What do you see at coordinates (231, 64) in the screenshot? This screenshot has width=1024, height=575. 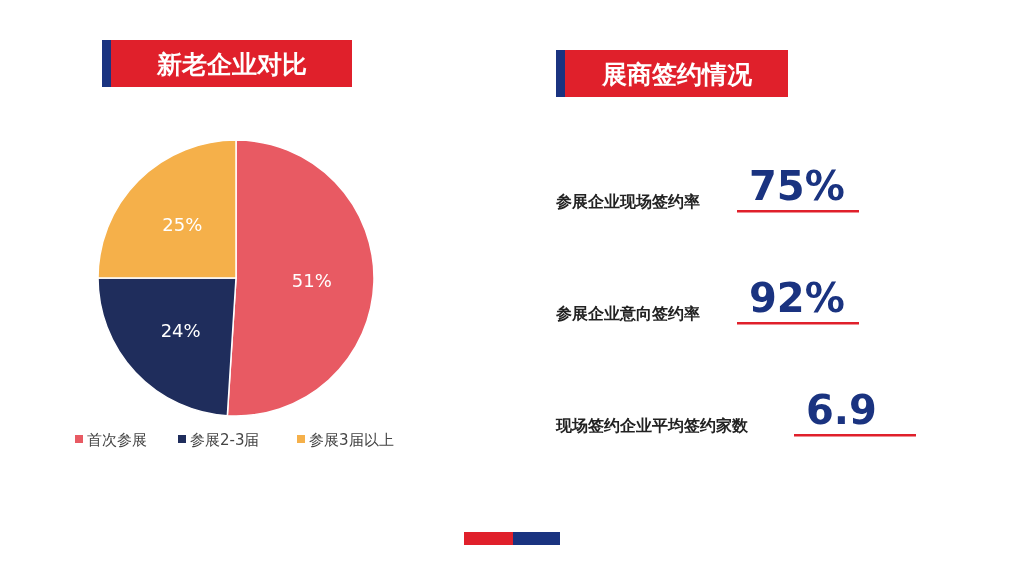 I see `chart-title: 新老企业对比` at bounding box center [231, 64].